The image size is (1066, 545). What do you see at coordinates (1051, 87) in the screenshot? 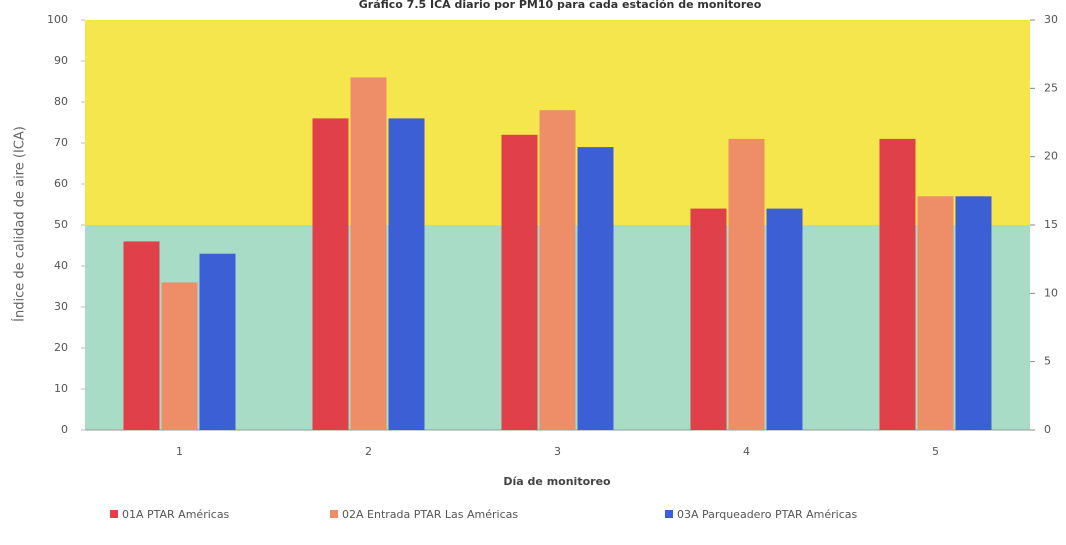
I see `y2-tick-label: 25` at bounding box center [1051, 87].